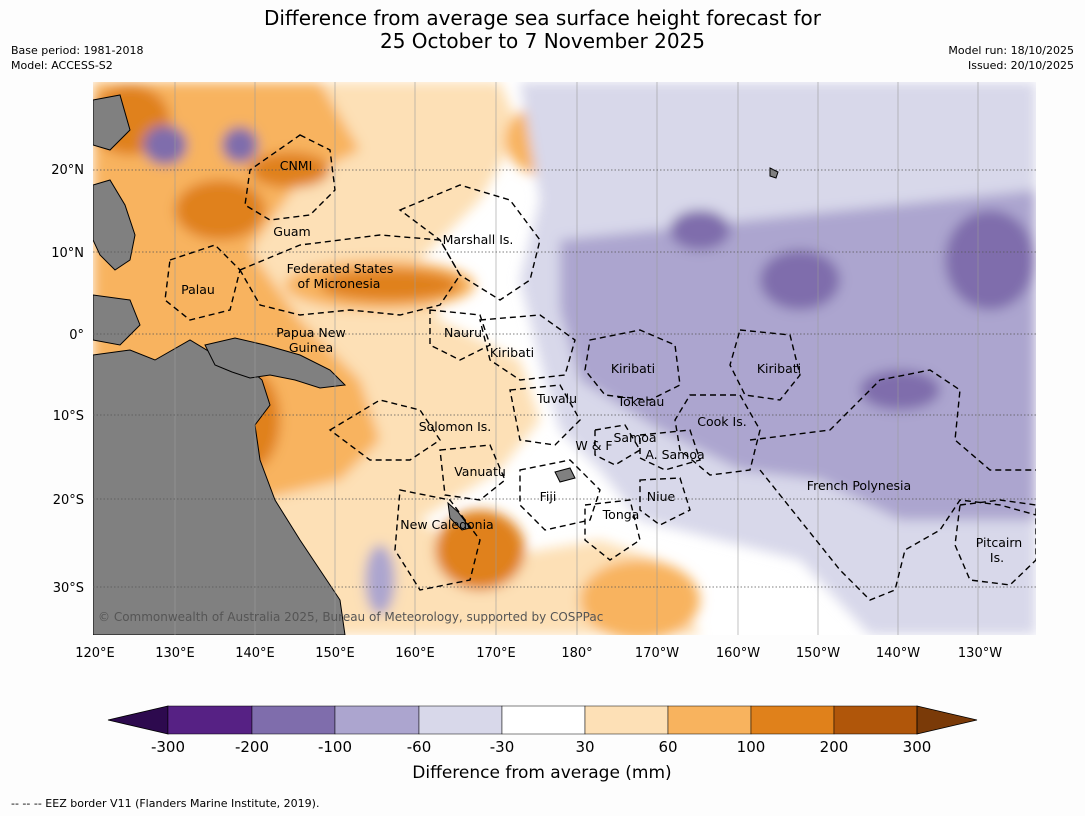 This screenshot has width=1085, height=816. I want to click on eez-nauru, so click(460, 335).